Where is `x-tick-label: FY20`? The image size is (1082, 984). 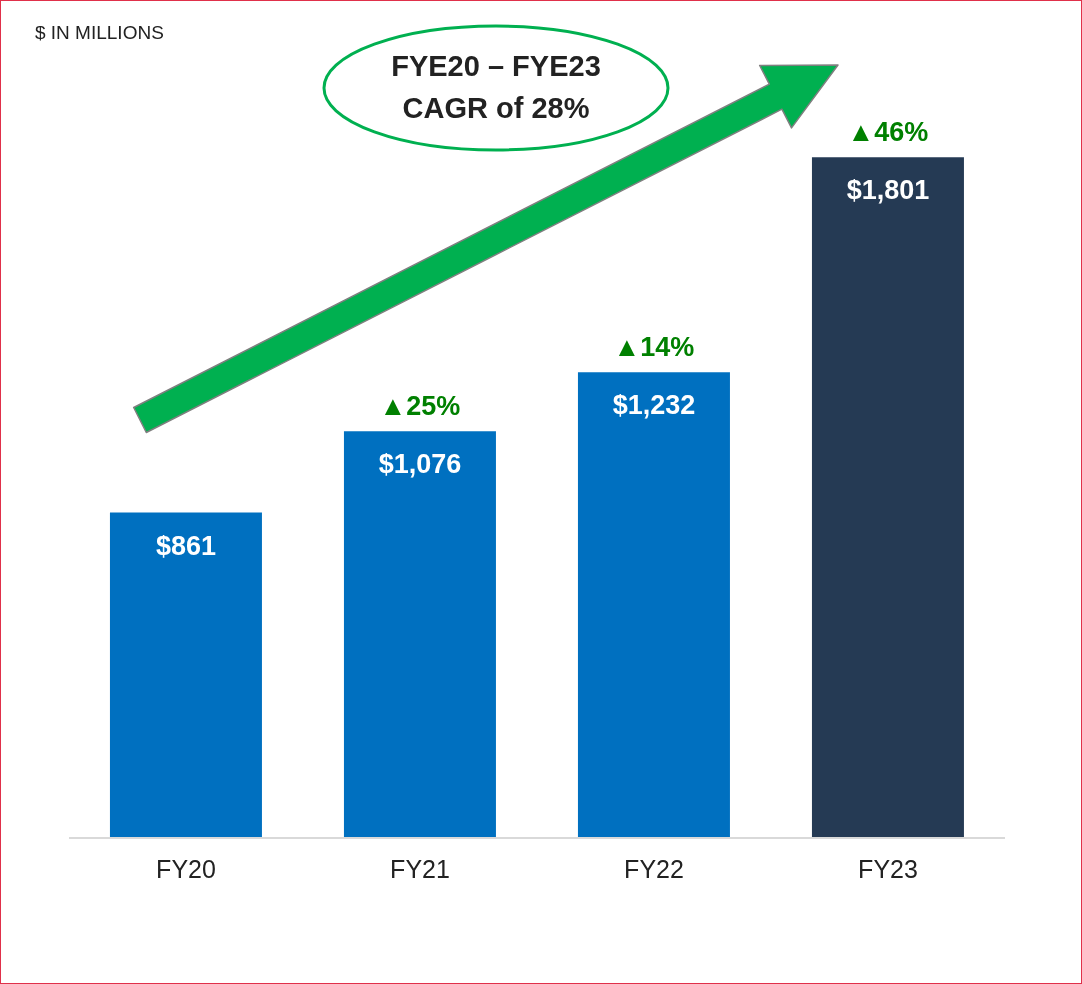
x-tick-label: FY20 is located at coordinates (186, 868).